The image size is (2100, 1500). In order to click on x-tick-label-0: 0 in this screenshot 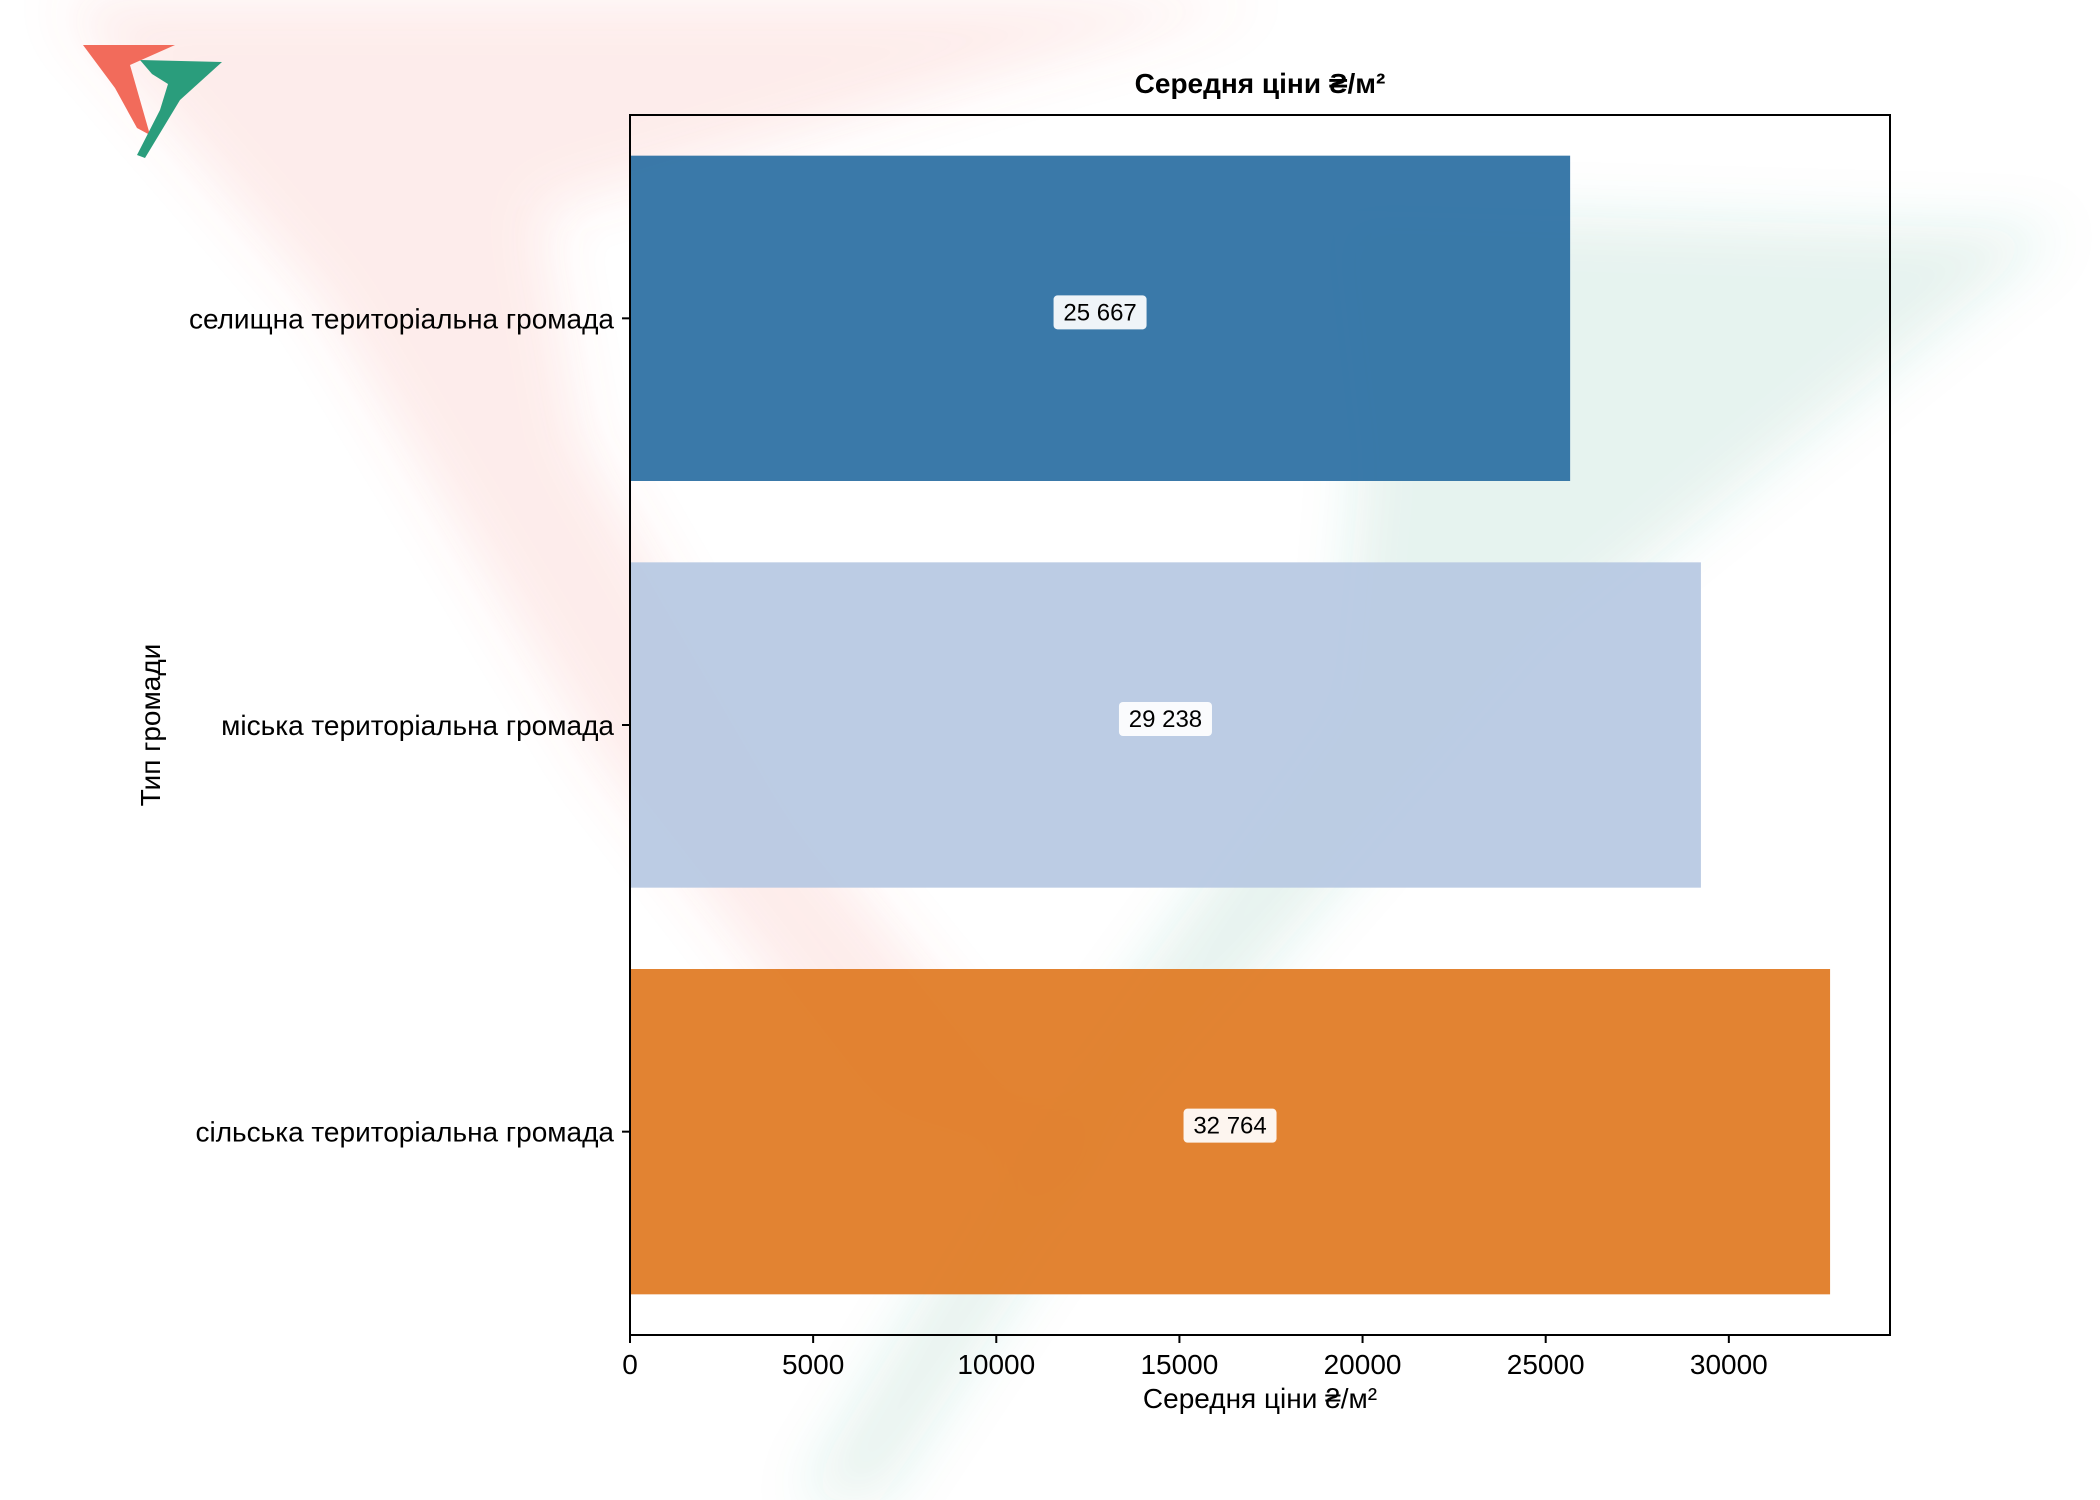, I will do `click(630, 1364)`.